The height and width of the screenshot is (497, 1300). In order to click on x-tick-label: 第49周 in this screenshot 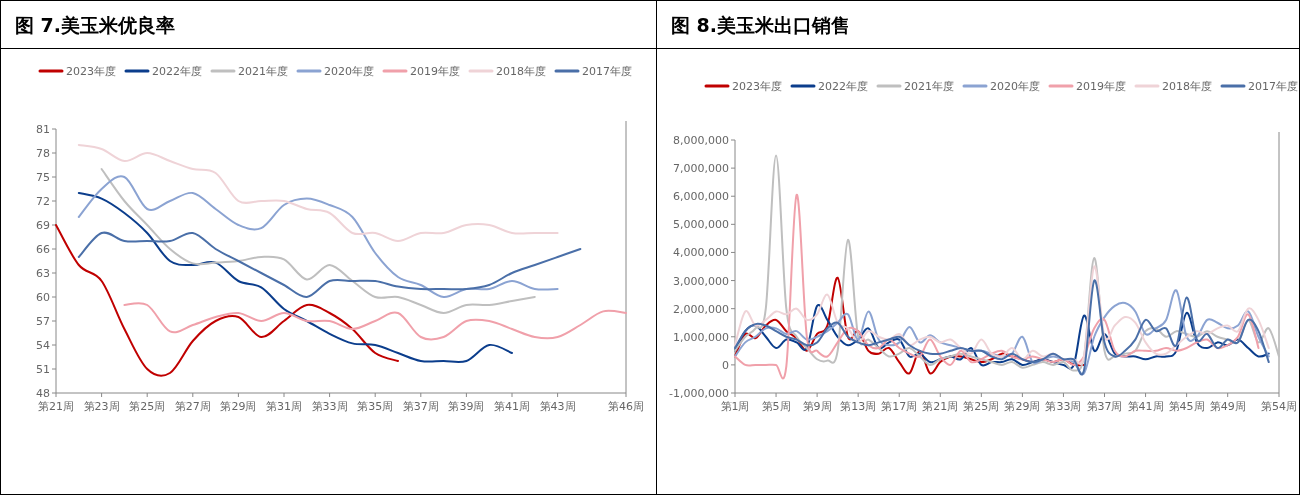, I will do `click(1227, 406)`.